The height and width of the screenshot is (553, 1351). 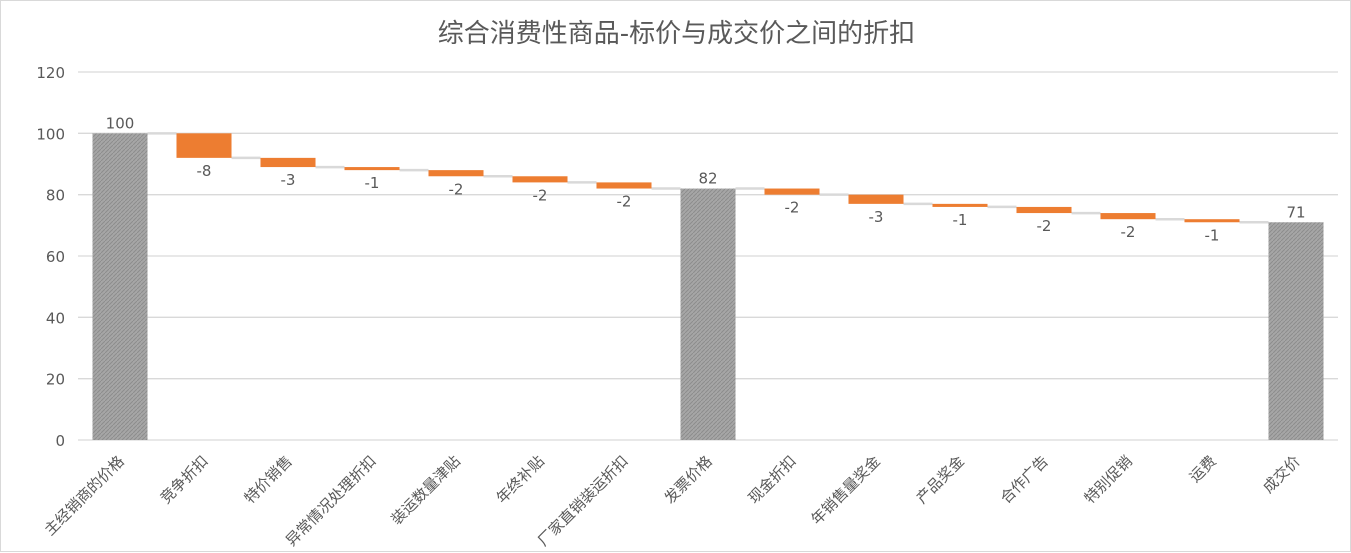 What do you see at coordinates (55, 318) in the screenshot?
I see `y-tick-label: 40` at bounding box center [55, 318].